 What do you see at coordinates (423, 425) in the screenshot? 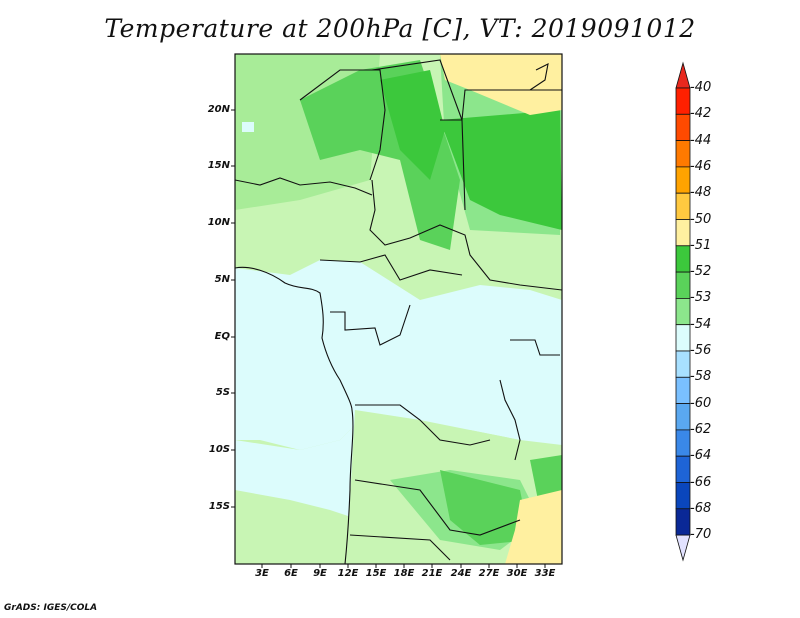
I see `border-angola-drc` at bounding box center [423, 425].